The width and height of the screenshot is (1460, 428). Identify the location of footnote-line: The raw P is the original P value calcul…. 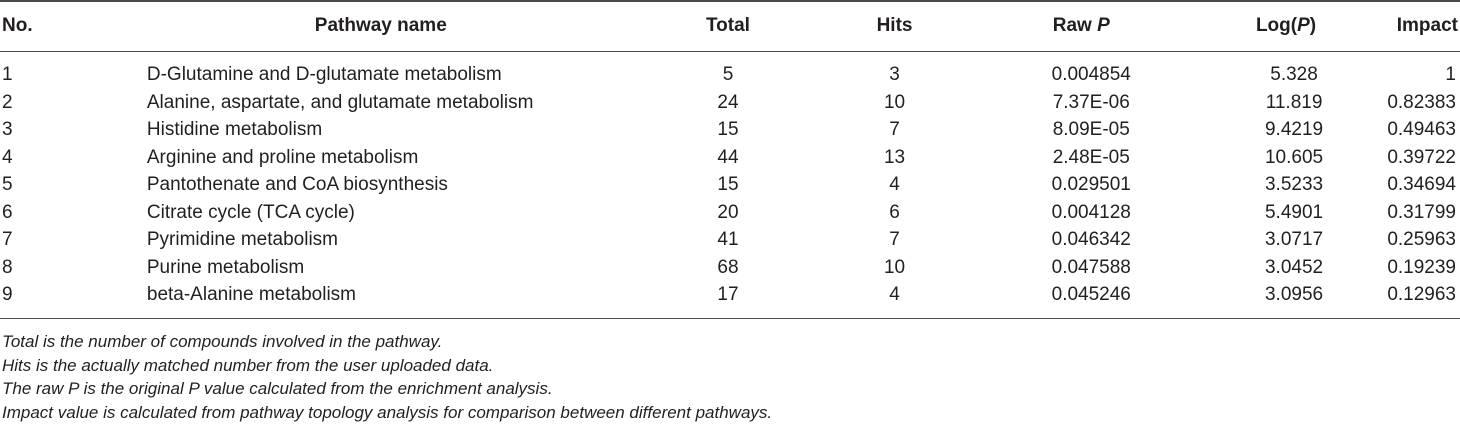
(277, 388).